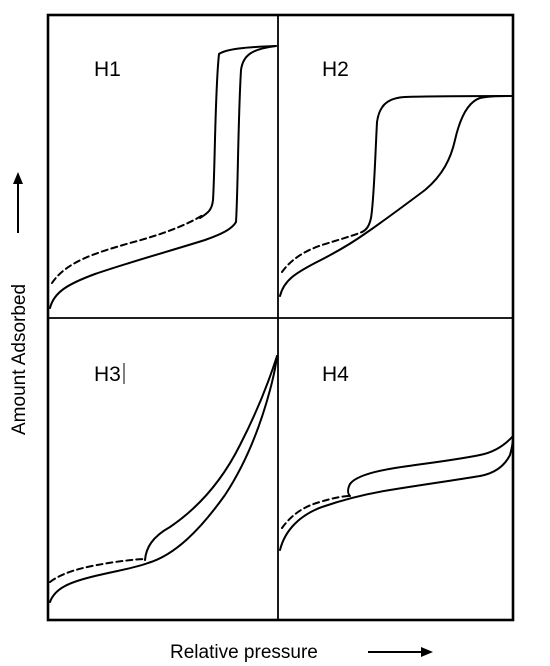 The height and width of the screenshot is (666, 550). What do you see at coordinates (238, 132) in the screenshot?
I see `h1-desorption-curve` at bounding box center [238, 132].